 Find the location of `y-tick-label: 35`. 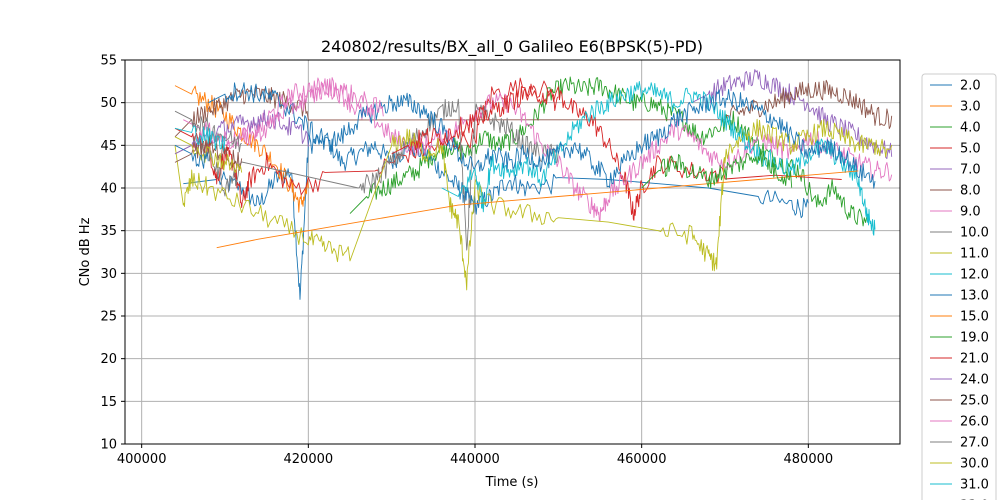

y-tick-label: 35 is located at coordinates (108, 231).